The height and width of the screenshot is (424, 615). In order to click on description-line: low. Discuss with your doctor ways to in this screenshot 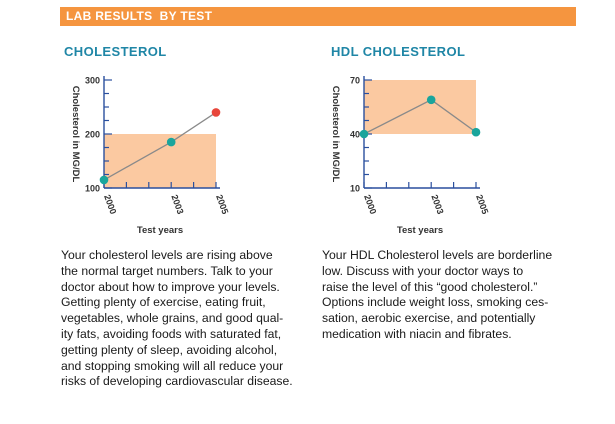, I will do `click(423, 270)`.